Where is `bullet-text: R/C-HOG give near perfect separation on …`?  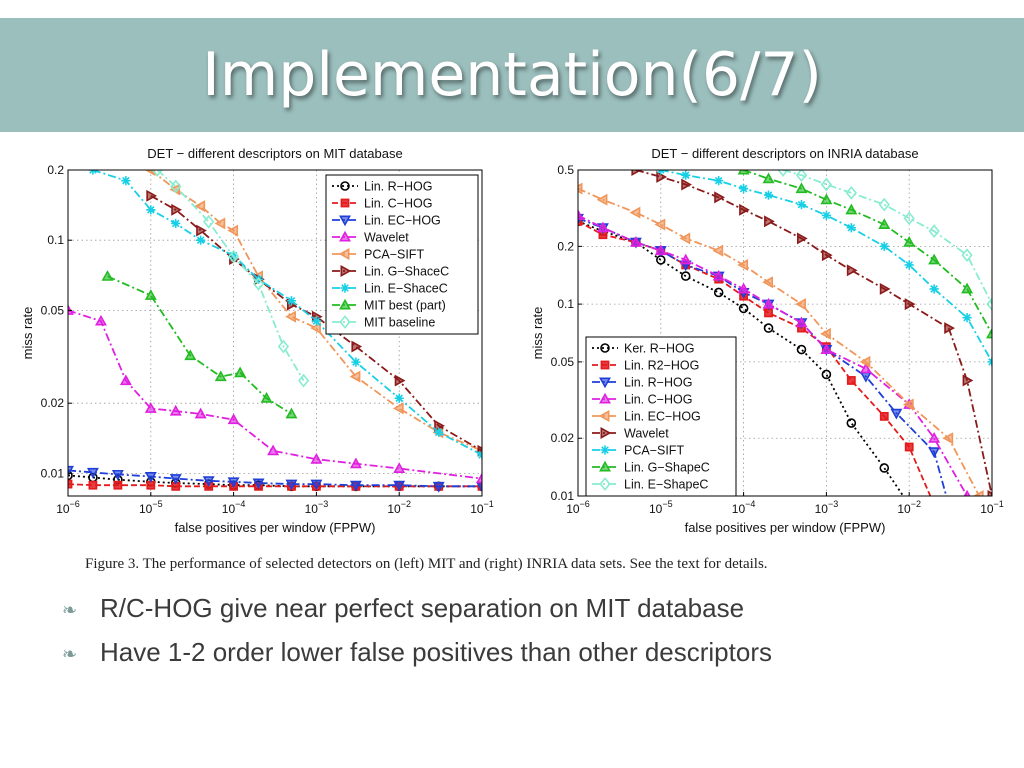
bullet-text: R/C-HOG give near perfect separation on … is located at coordinates (422, 608).